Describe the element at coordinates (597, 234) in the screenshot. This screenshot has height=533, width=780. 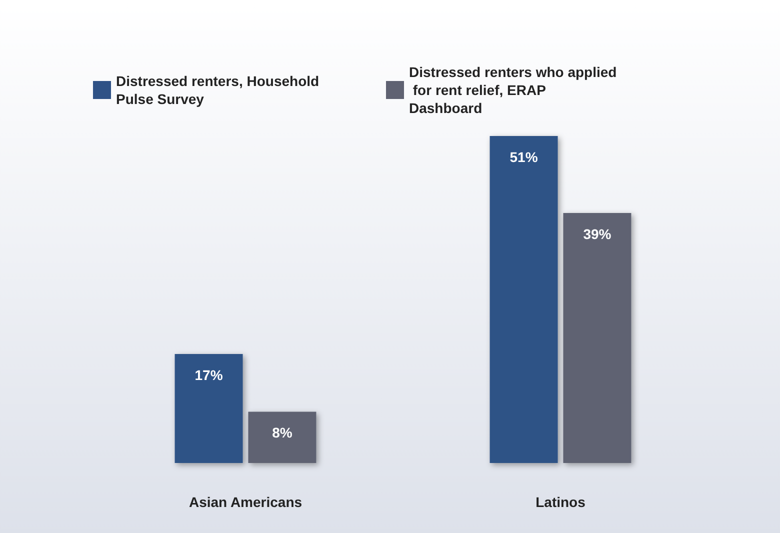
I see `data-label: 39%` at that location.